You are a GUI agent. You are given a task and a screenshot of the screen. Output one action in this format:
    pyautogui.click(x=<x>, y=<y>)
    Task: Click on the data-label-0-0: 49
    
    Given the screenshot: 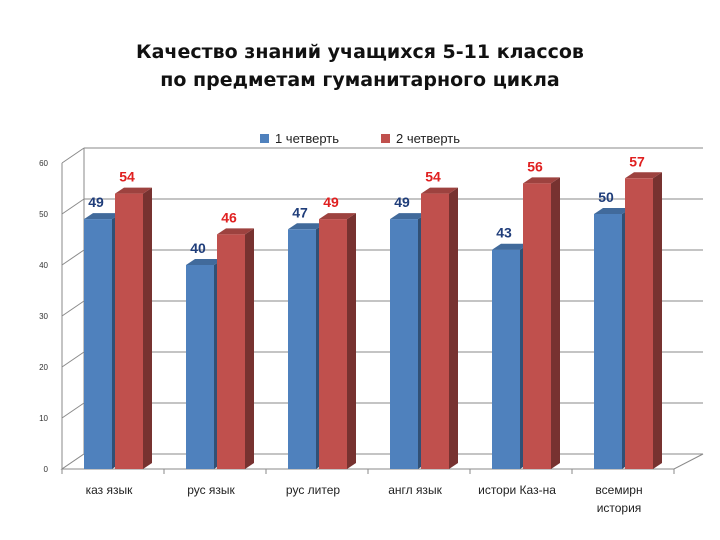 What is the action you would take?
    pyautogui.click(x=96, y=202)
    